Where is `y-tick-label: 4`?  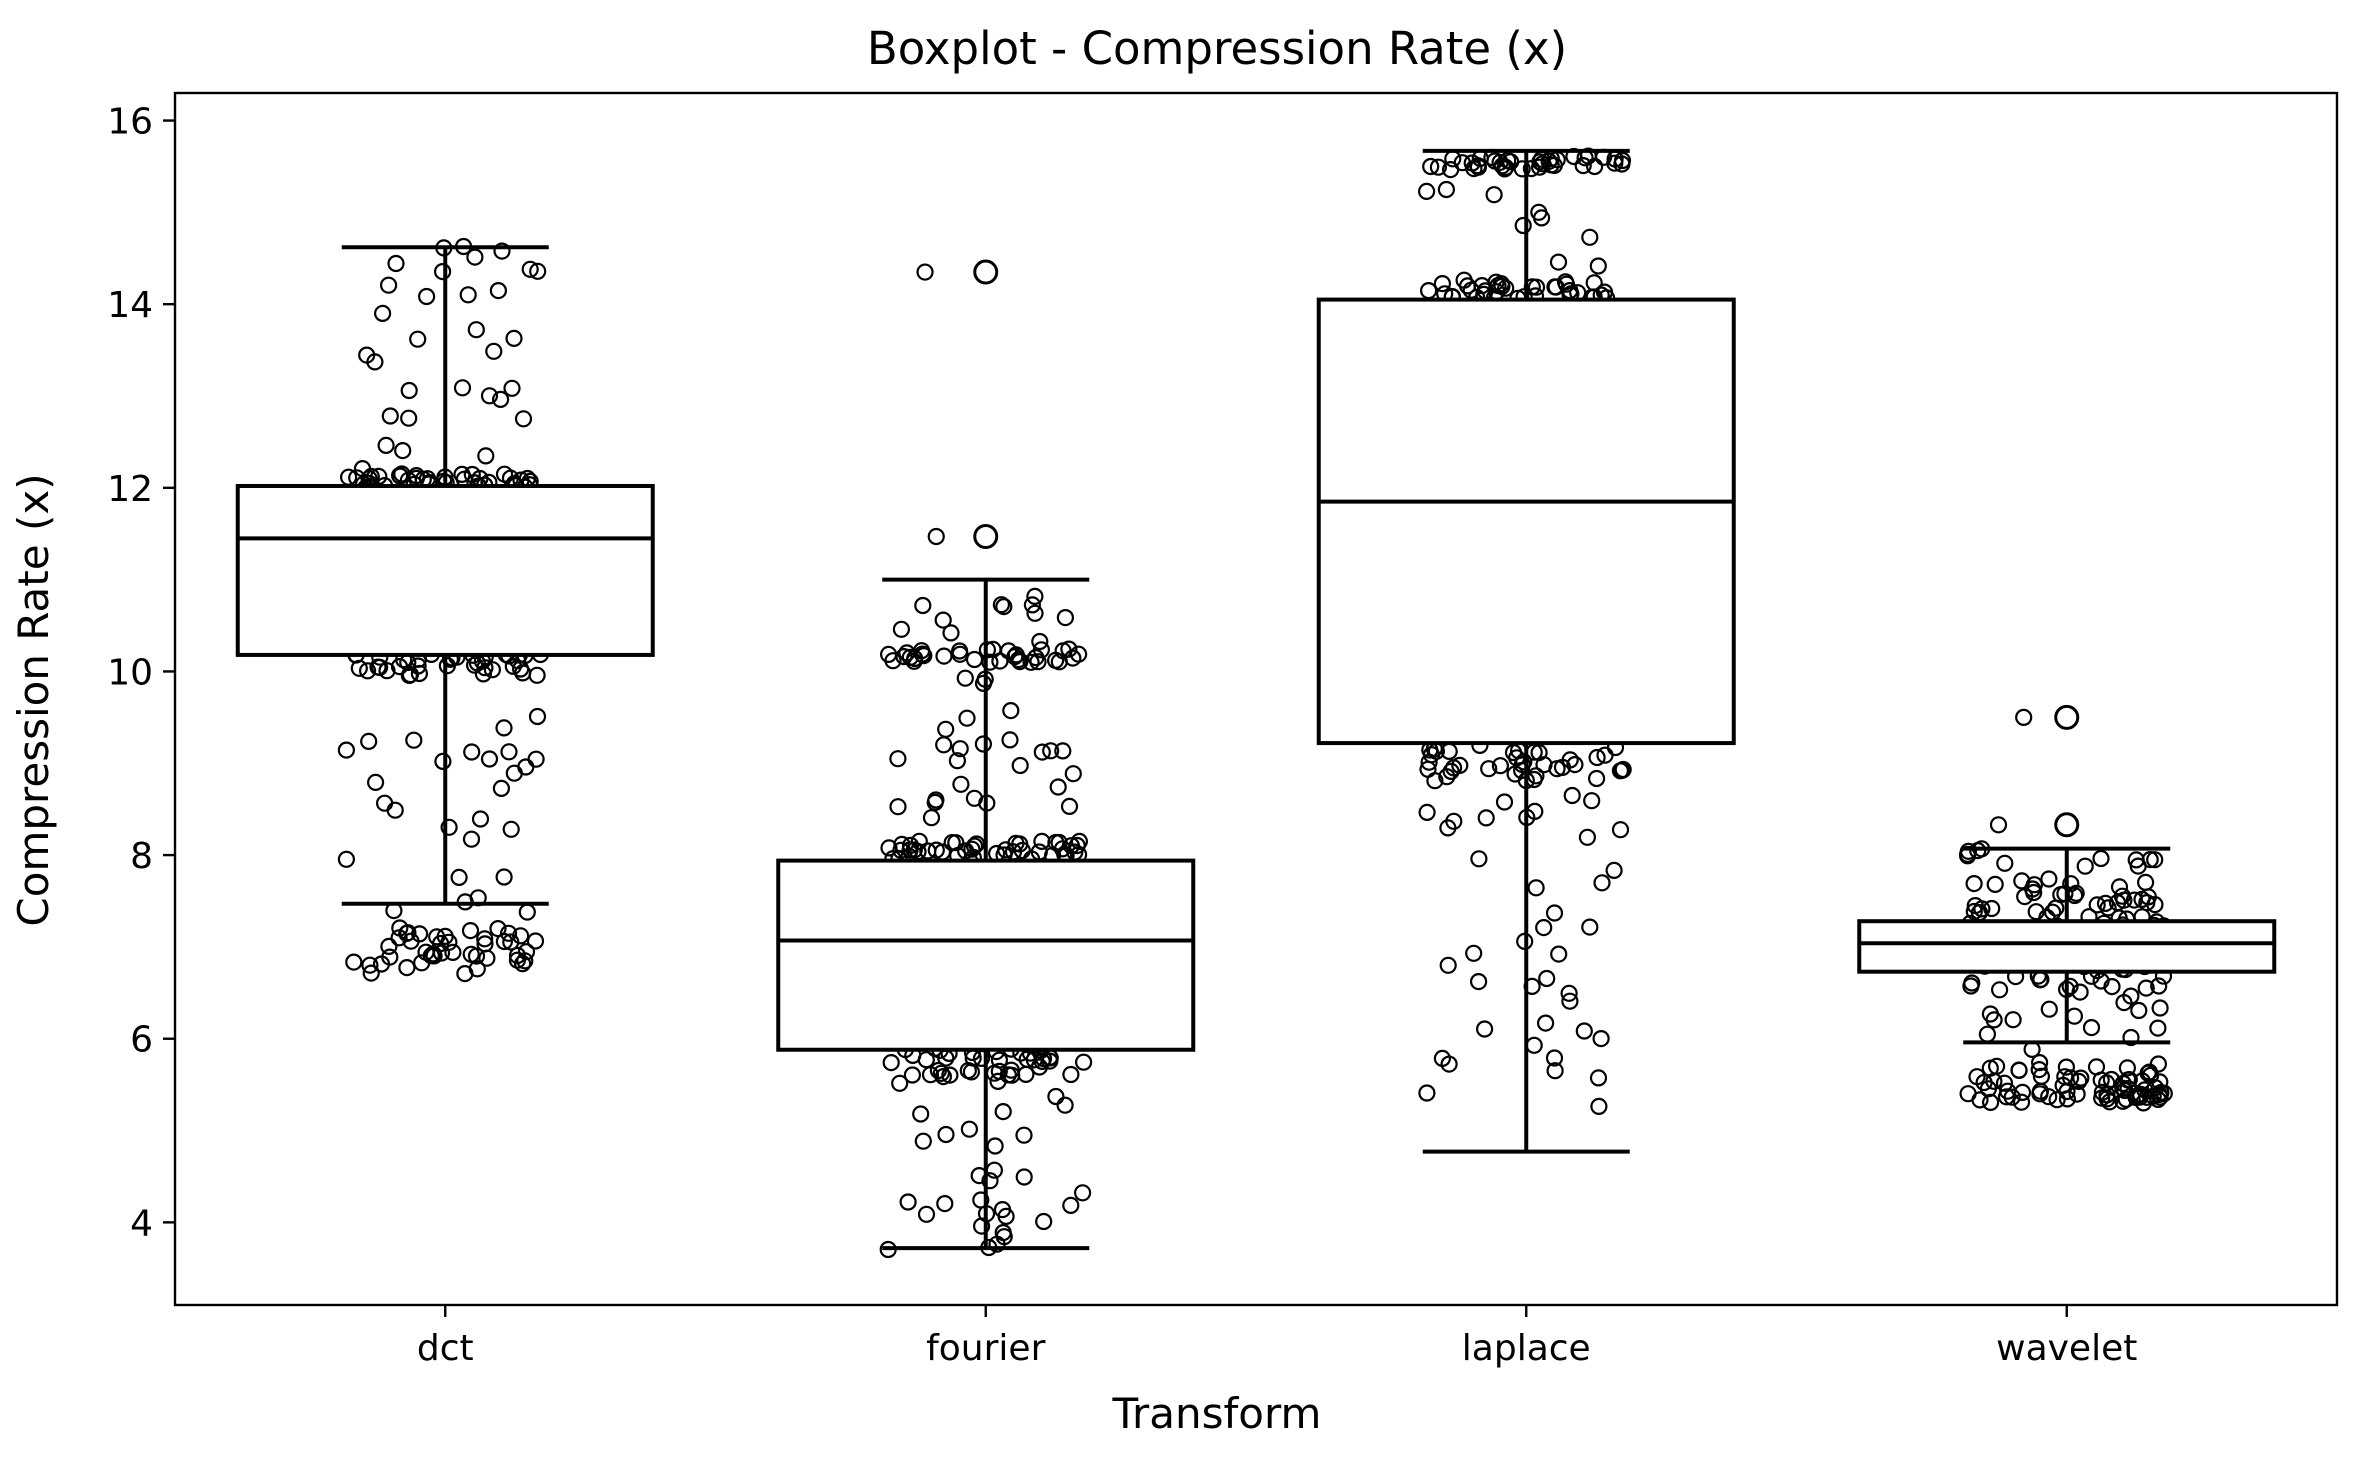 y-tick-label: 4 is located at coordinates (141, 1223).